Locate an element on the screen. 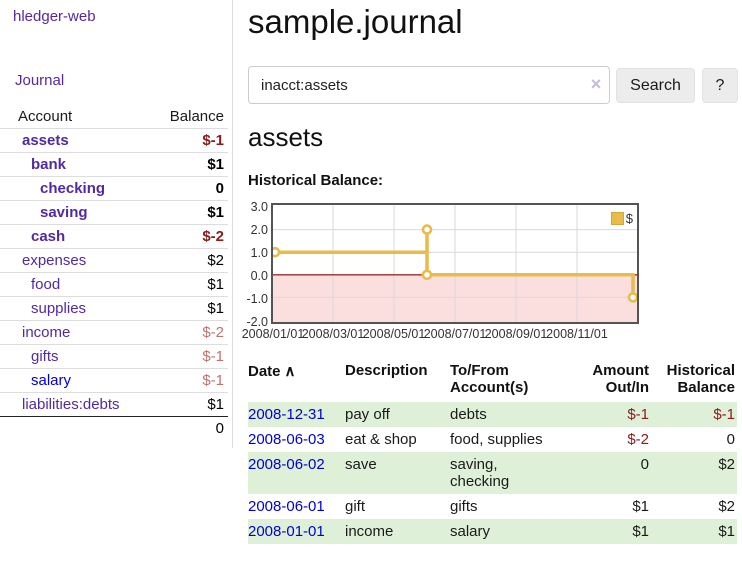 This screenshot has height=582, width=742. transaction-accounts: gifts is located at coordinates (464, 506).